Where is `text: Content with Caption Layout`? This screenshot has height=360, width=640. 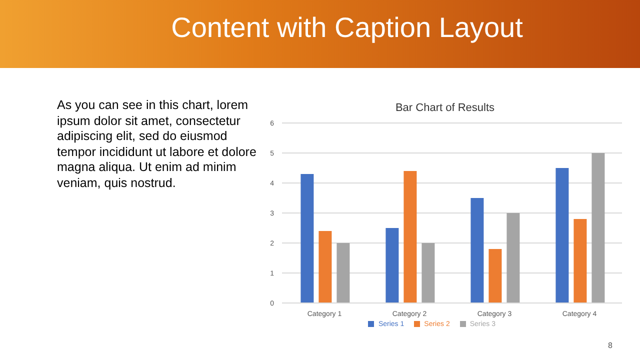 text: Content with Caption Layout is located at coordinates (347, 28).